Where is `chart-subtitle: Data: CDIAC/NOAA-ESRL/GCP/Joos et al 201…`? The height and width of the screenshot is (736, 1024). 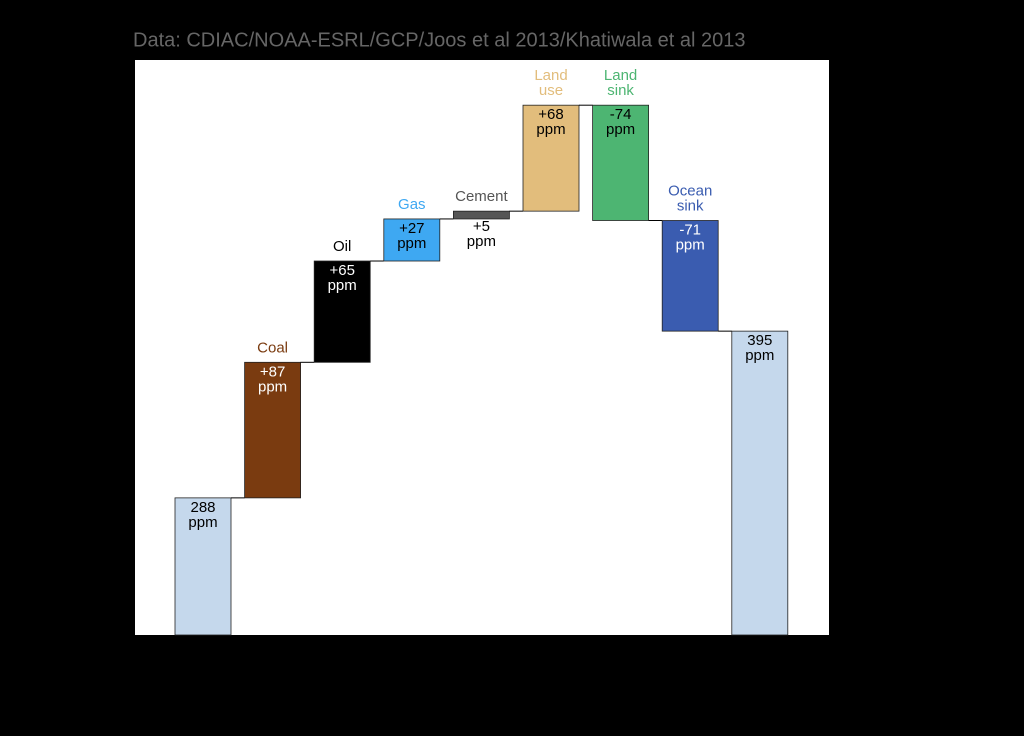
chart-subtitle: Data: CDIAC/NOAA-ESRL/GCP/Joos et al 201… is located at coordinates (439, 40).